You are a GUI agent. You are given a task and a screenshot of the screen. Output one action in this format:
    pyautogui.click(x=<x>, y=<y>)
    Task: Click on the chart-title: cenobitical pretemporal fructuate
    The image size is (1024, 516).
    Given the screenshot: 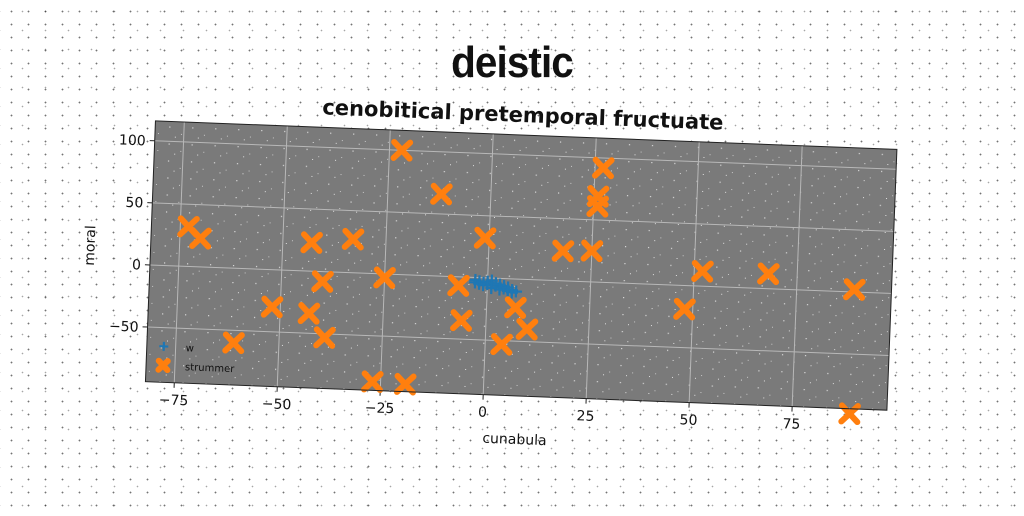 What is the action you would take?
    pyautogui.click(x=523, y=114)
    